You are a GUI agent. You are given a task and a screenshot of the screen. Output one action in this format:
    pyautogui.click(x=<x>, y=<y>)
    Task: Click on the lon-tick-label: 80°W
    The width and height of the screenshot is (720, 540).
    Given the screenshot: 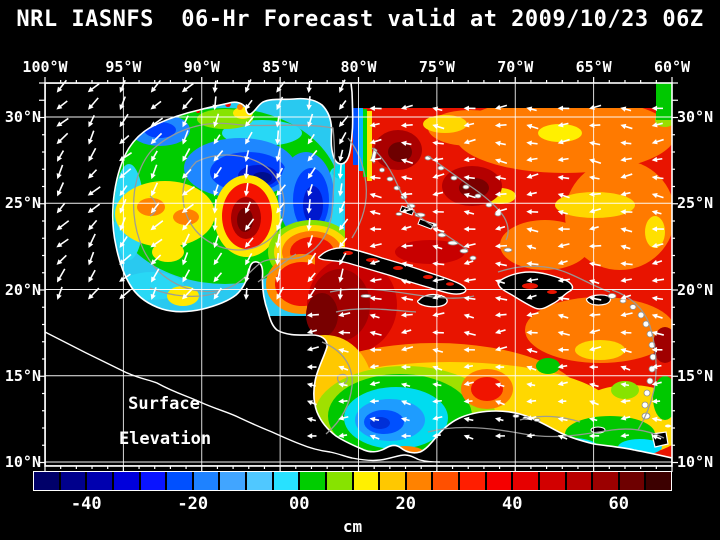 What is the action you would take?
    pyautogui.click(x=358, y=67)
    